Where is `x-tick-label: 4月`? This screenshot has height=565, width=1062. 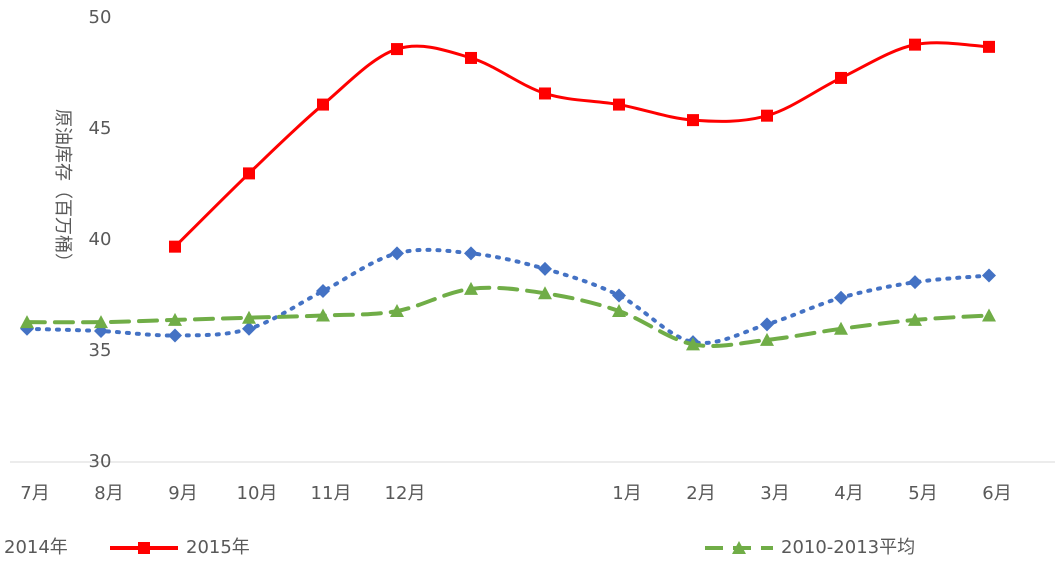
x-tick-label: 4月 is located at coordinates (848, 493).